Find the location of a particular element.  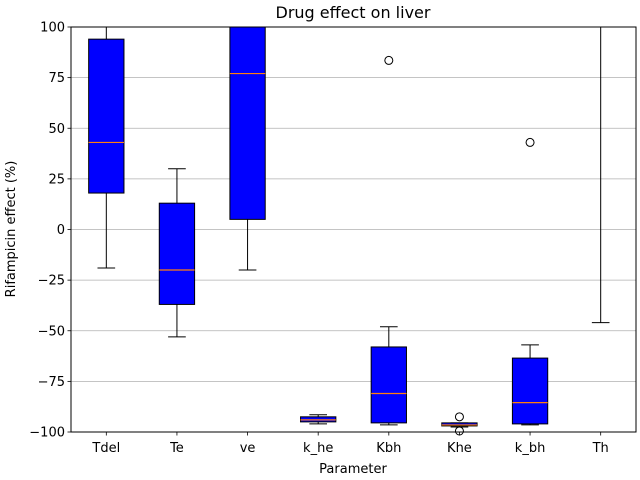

x-tick-label-k-bh: k_bh is located at coordinates (530, 448).